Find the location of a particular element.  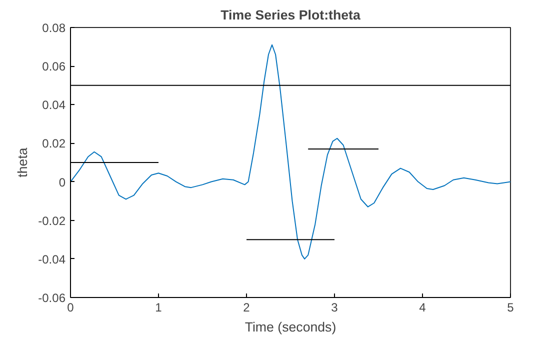

y-tick-label: 0.02 is located at coordinates (54, 143).